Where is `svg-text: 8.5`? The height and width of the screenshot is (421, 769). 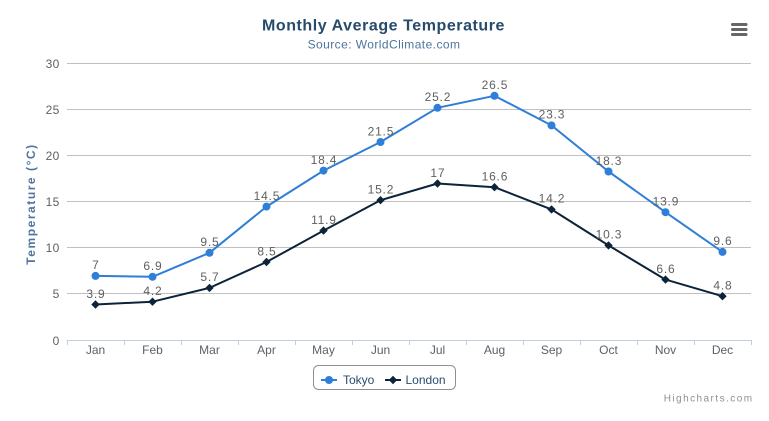 svg-text: 8.5 is located at coordinates (266, 251).